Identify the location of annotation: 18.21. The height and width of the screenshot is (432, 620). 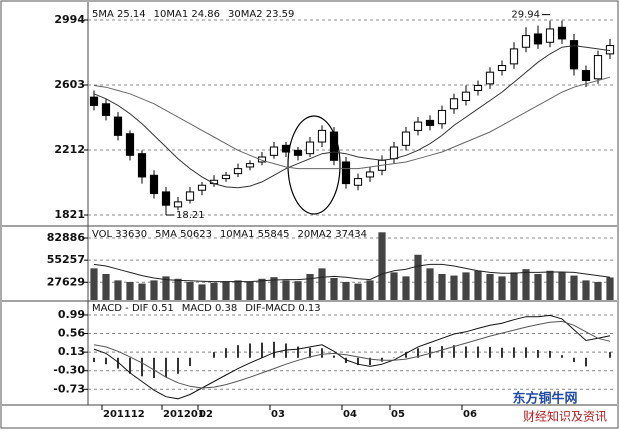
(190, 215).